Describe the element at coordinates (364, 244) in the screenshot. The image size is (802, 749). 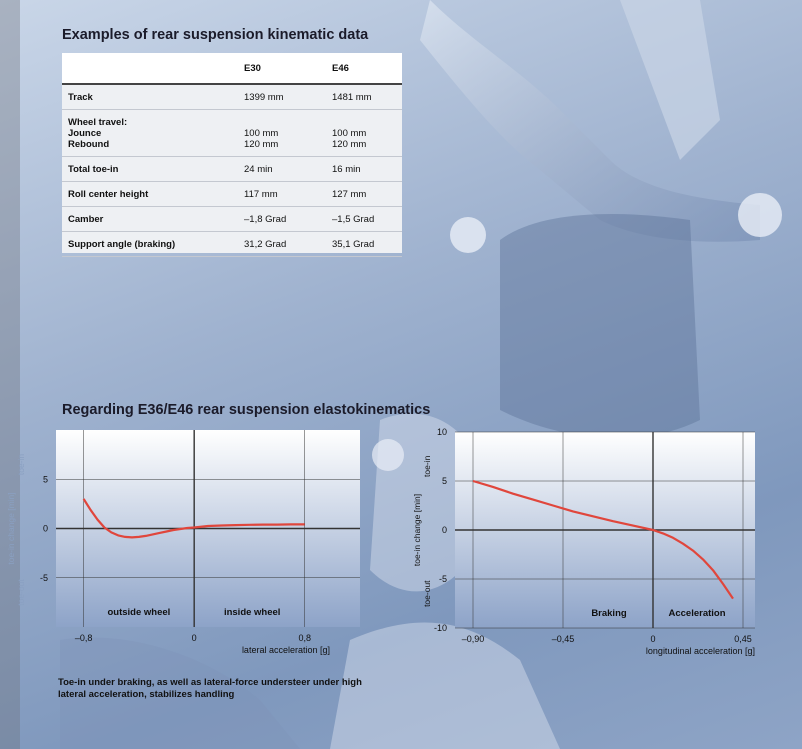
I see `cell-e46: 35,1 Grad` at that location.